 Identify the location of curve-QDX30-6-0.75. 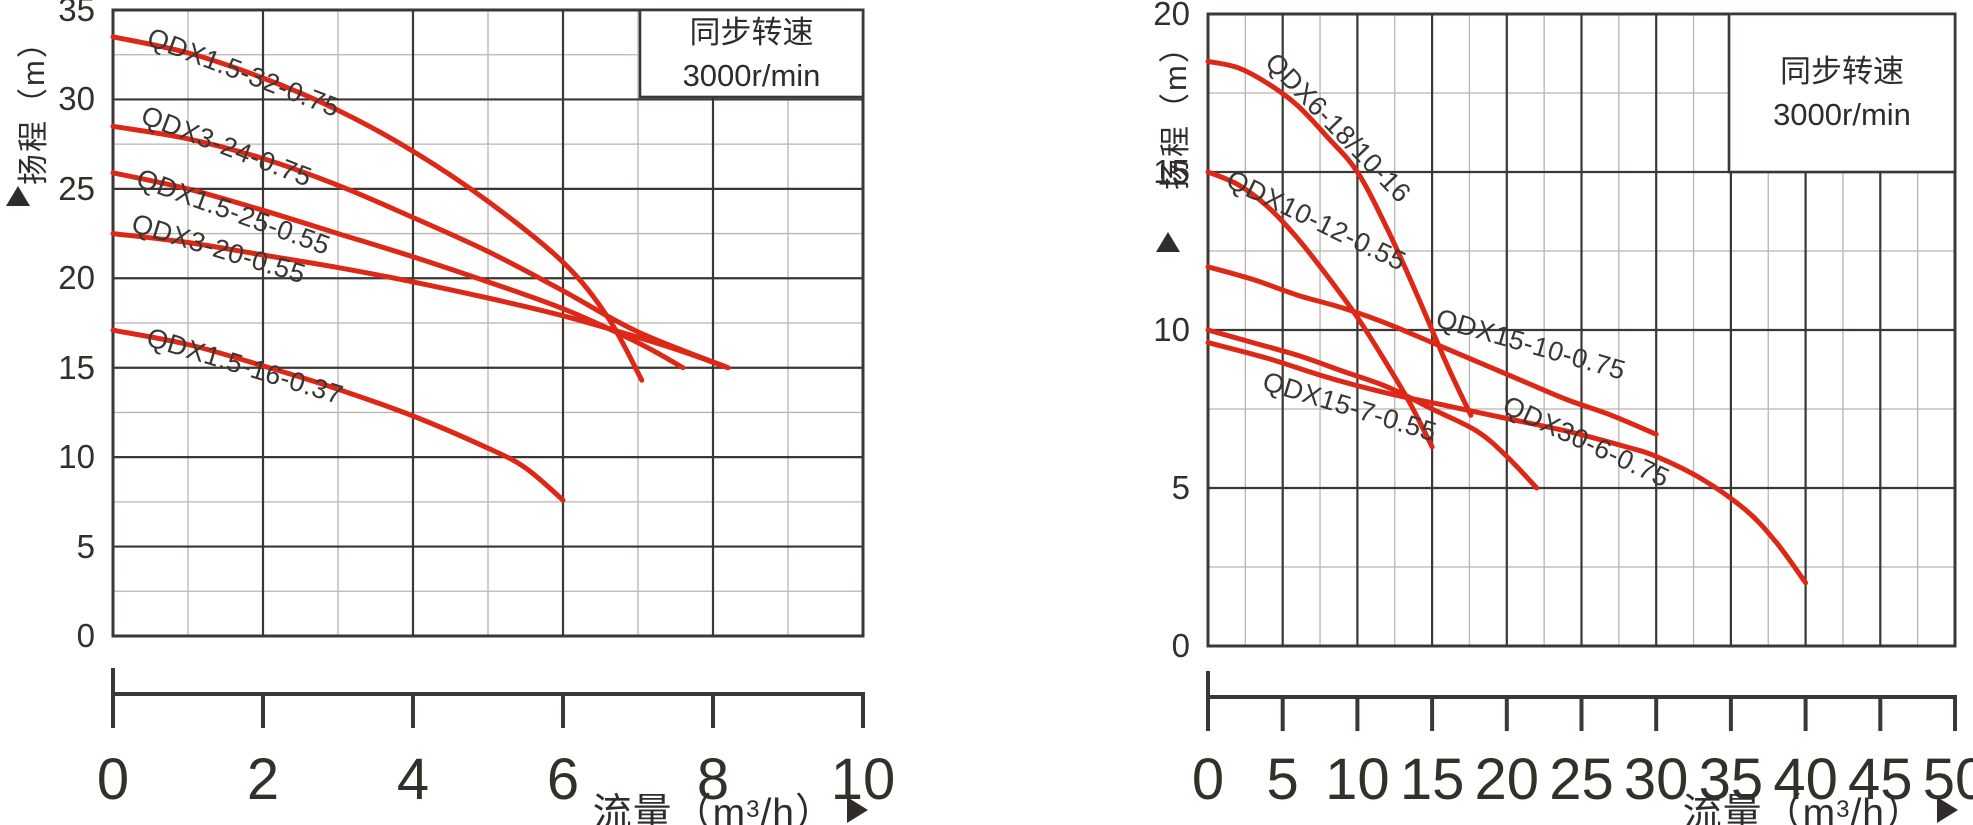
(1507, 463).